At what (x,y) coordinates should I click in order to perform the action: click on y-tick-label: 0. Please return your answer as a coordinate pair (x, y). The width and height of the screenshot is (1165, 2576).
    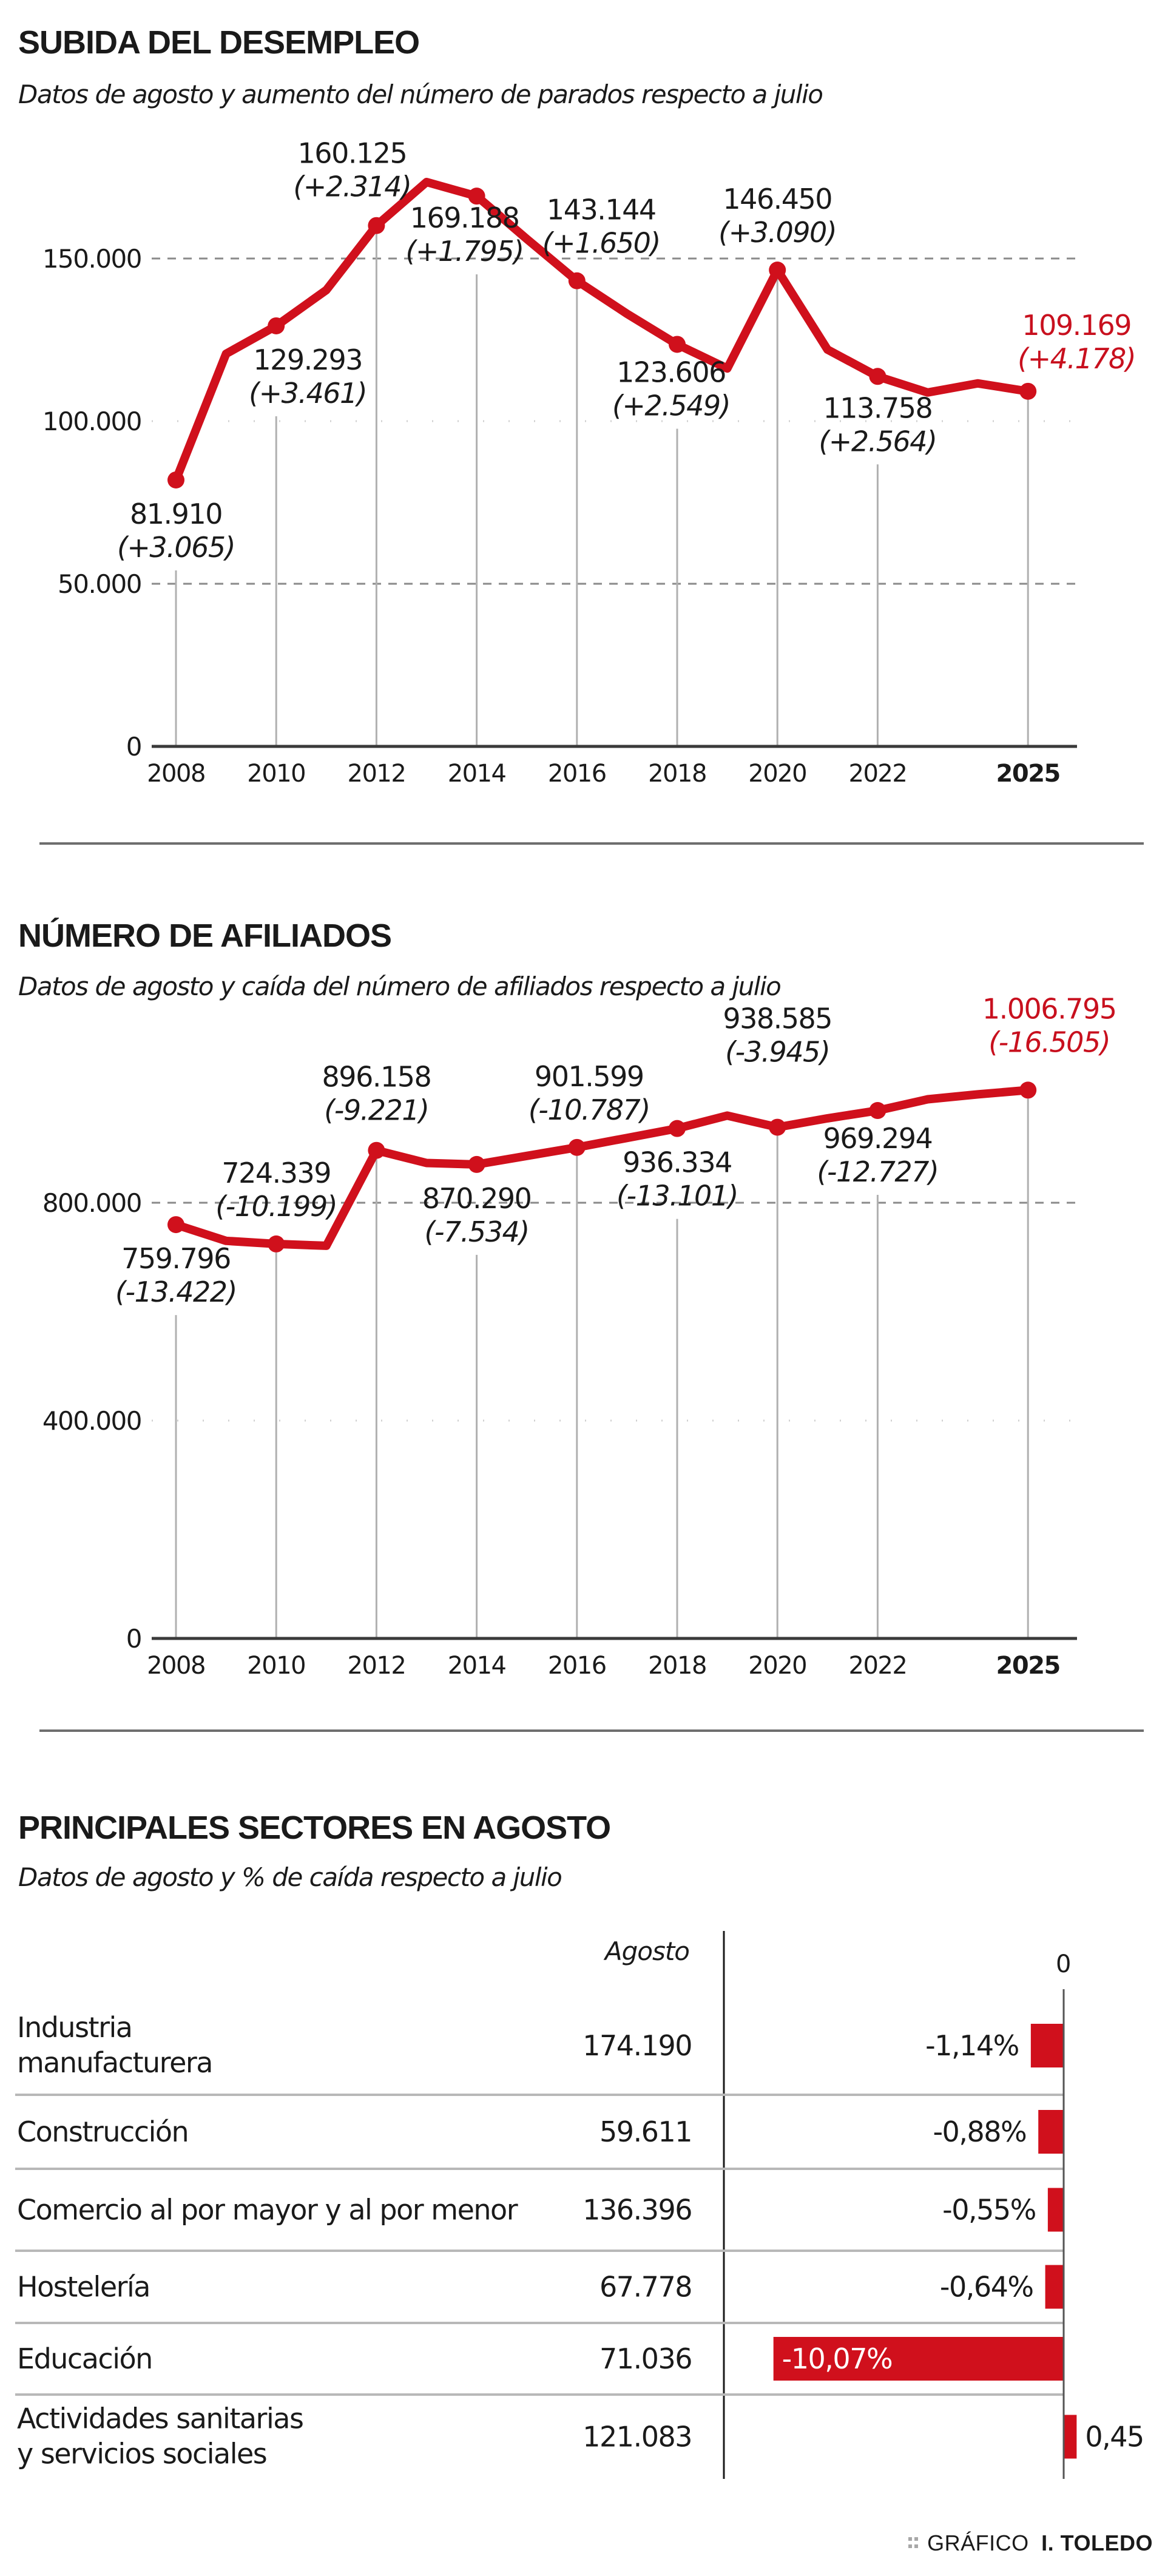
    Looking at the image, I should click on (133, 747).